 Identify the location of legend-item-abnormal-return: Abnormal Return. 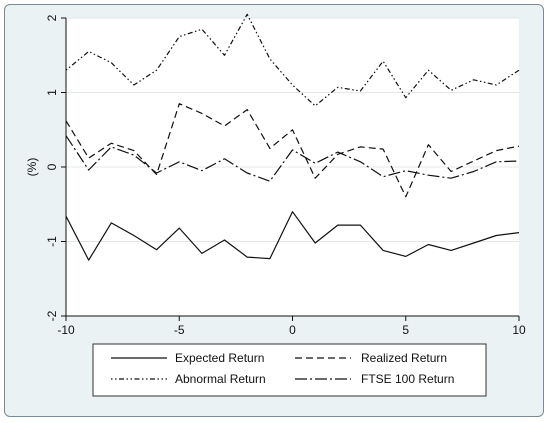
(188, 379).